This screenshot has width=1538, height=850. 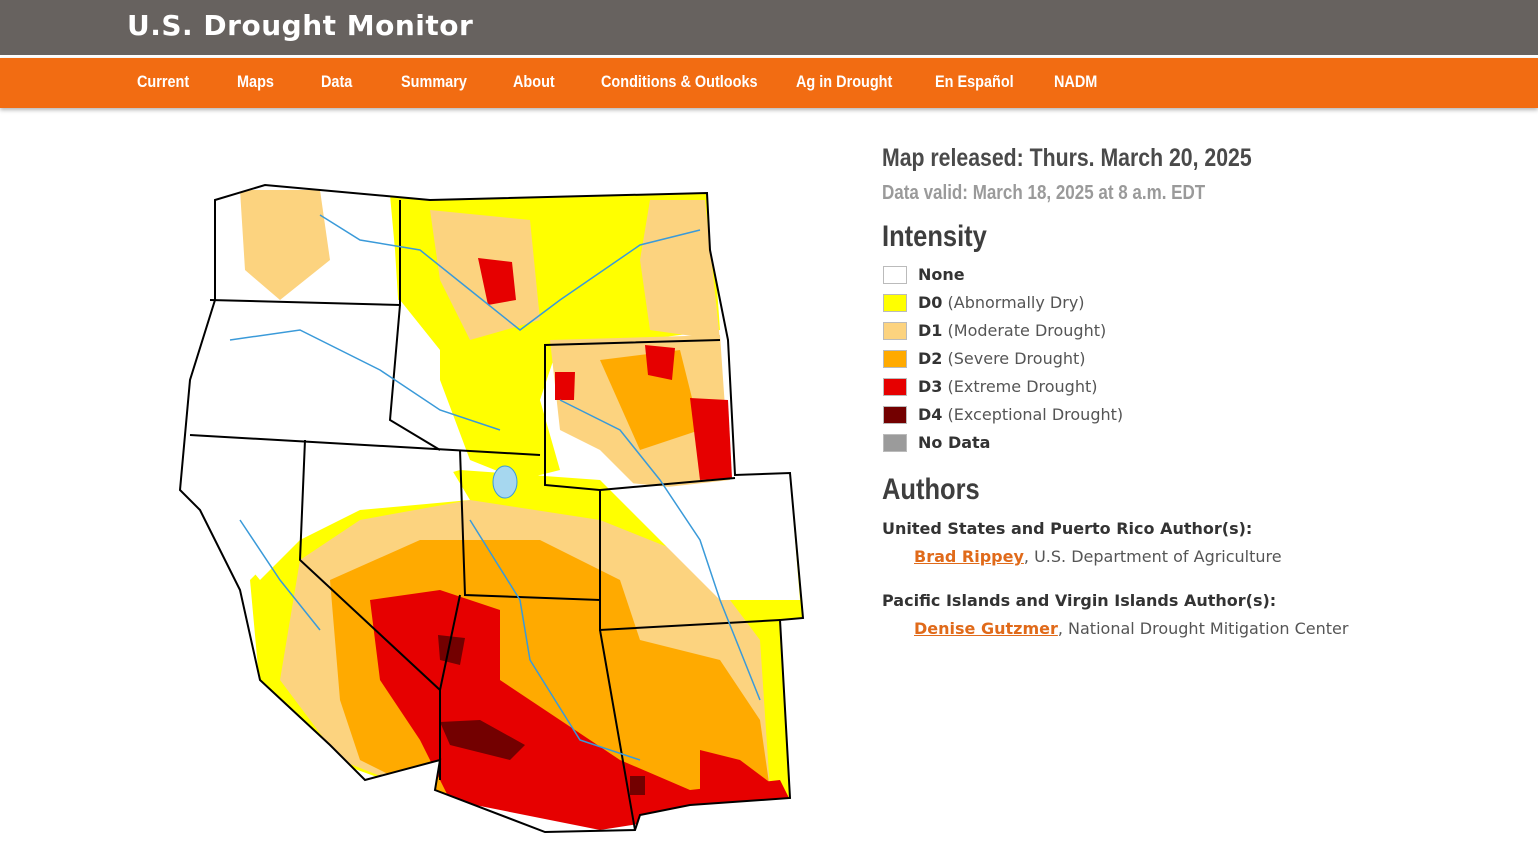 I want to click on legend-text: No Data, so click(x=954, y=442).